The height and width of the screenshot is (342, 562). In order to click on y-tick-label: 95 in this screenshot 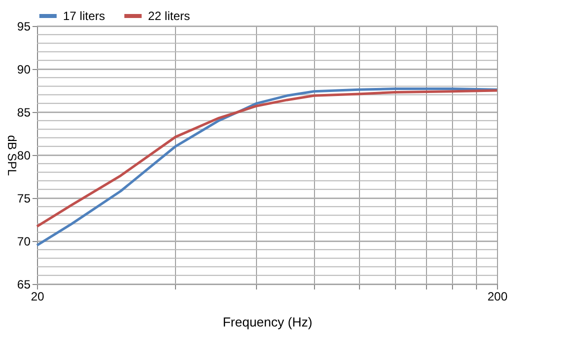, I will do `click(24, 27)`.